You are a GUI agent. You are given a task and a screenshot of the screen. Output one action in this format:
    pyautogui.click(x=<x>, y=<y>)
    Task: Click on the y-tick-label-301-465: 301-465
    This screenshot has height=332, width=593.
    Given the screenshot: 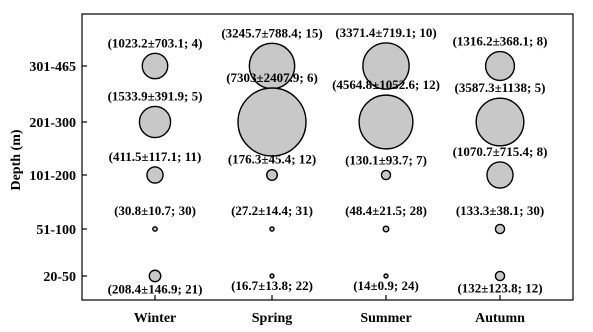 What is the action you would take?
    pyautogui.click(x=52, y=67)
    